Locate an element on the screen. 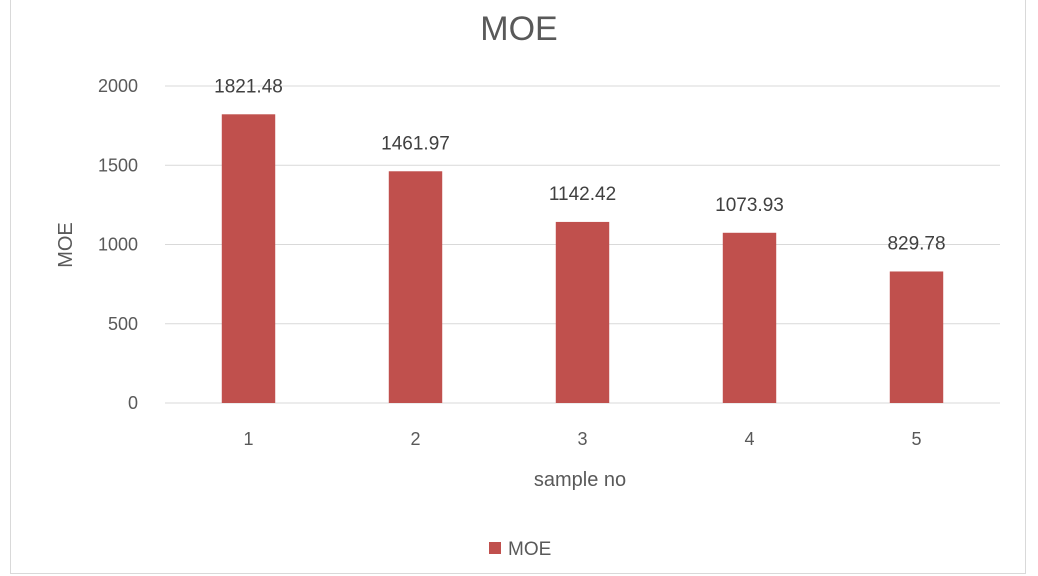  data-label: 1142.42 is located at coordinates (582, 194).